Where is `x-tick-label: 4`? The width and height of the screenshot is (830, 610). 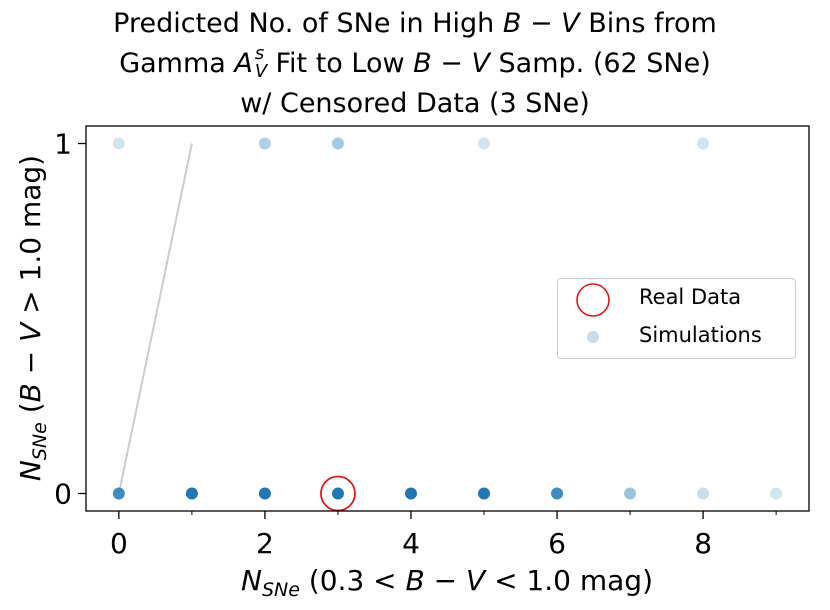 x-tick-label: 4 is located at coordinates (411, 543).